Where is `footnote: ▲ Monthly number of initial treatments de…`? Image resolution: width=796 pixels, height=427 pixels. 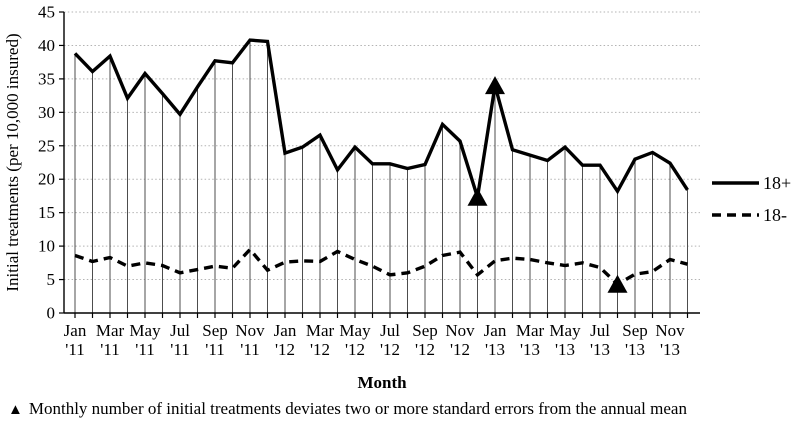
footnote: ▲ Monthly number of initial treatments de… is located at coordinates (398, 409).